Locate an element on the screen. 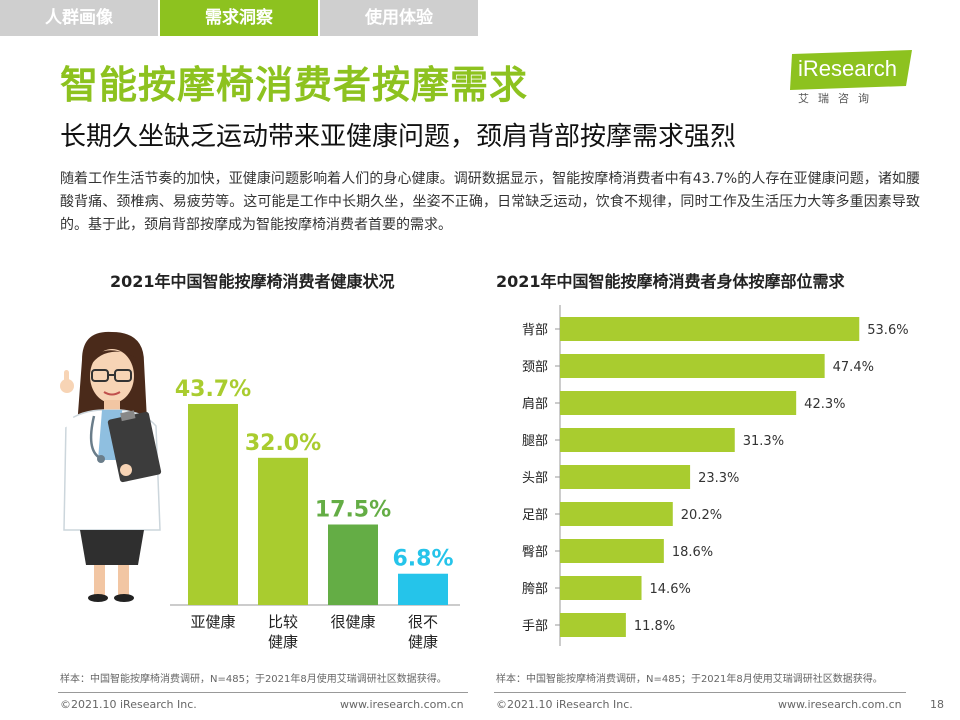 This screenshot has height=720, width=960. tab-experience: 使用体验 is located at coordinates (399, 18).